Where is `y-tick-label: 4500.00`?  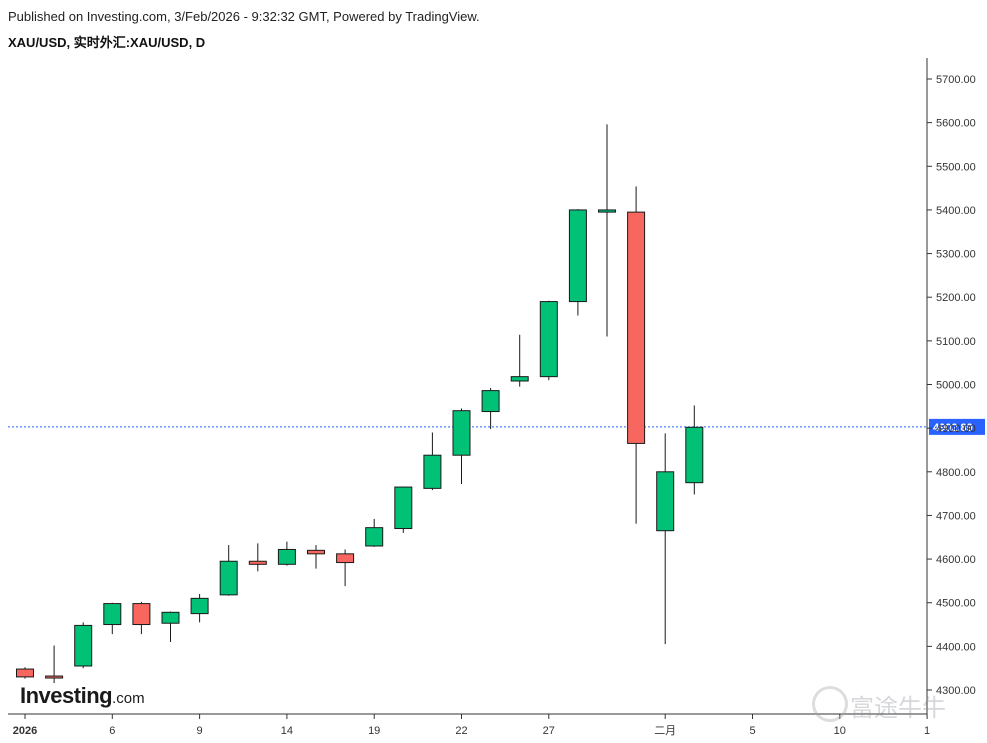
y-tick-label: 4500.00 is located at coordinates (956, 604).